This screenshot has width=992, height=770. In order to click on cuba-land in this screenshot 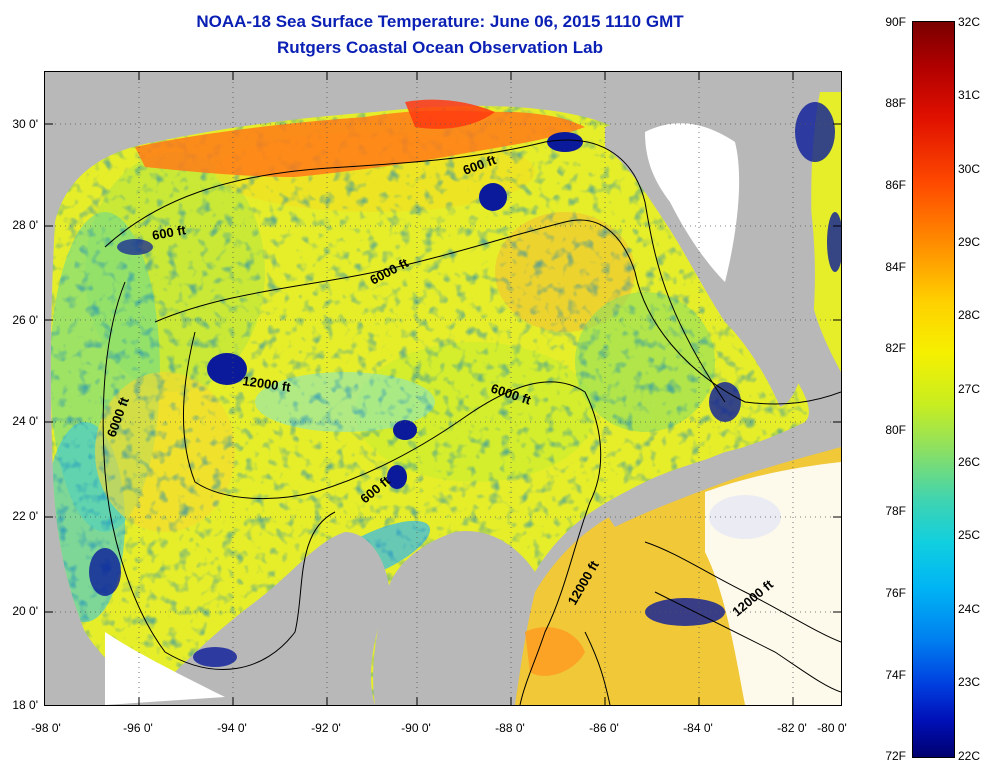, I will do `click(723, 475)`.